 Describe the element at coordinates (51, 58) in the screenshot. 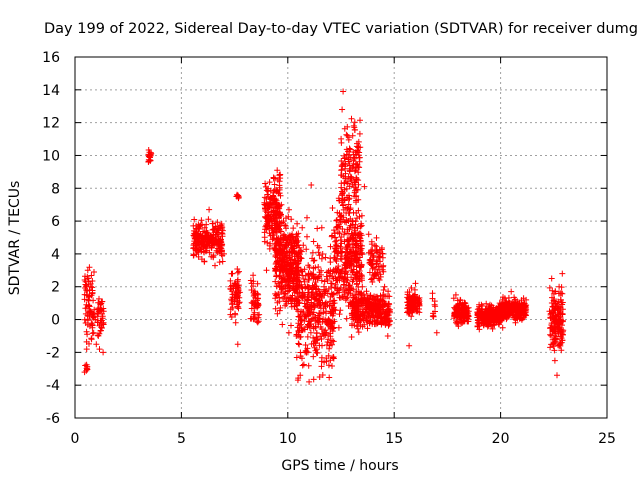

I see `y-tick-label: 16` at that location.